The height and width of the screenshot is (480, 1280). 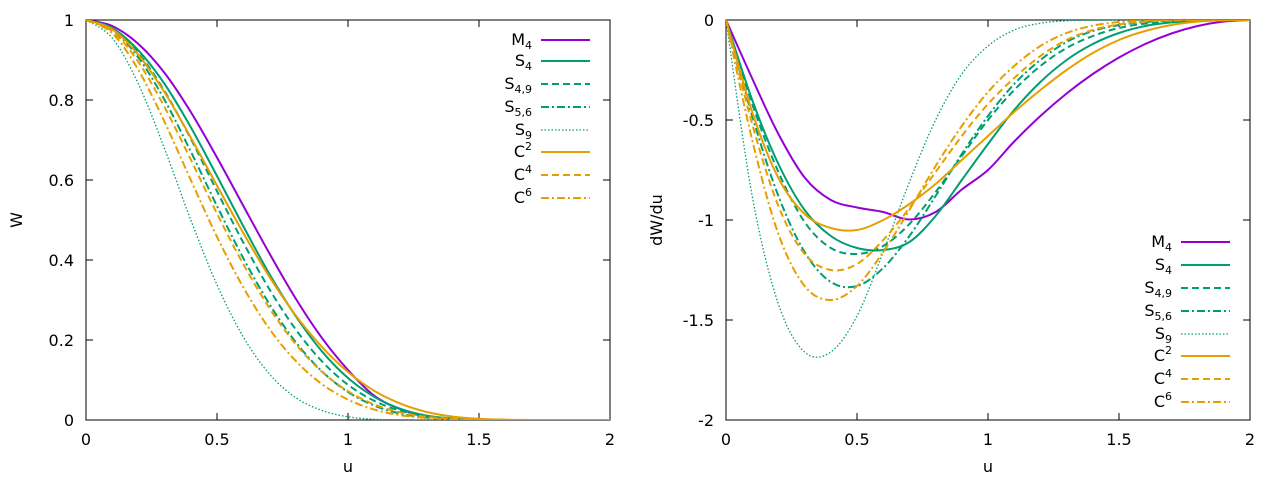 What do you see at coordinates (61, 180) in the screenshot?
I see `y-tick-label: 0.6` at bounding box center [61, 180].